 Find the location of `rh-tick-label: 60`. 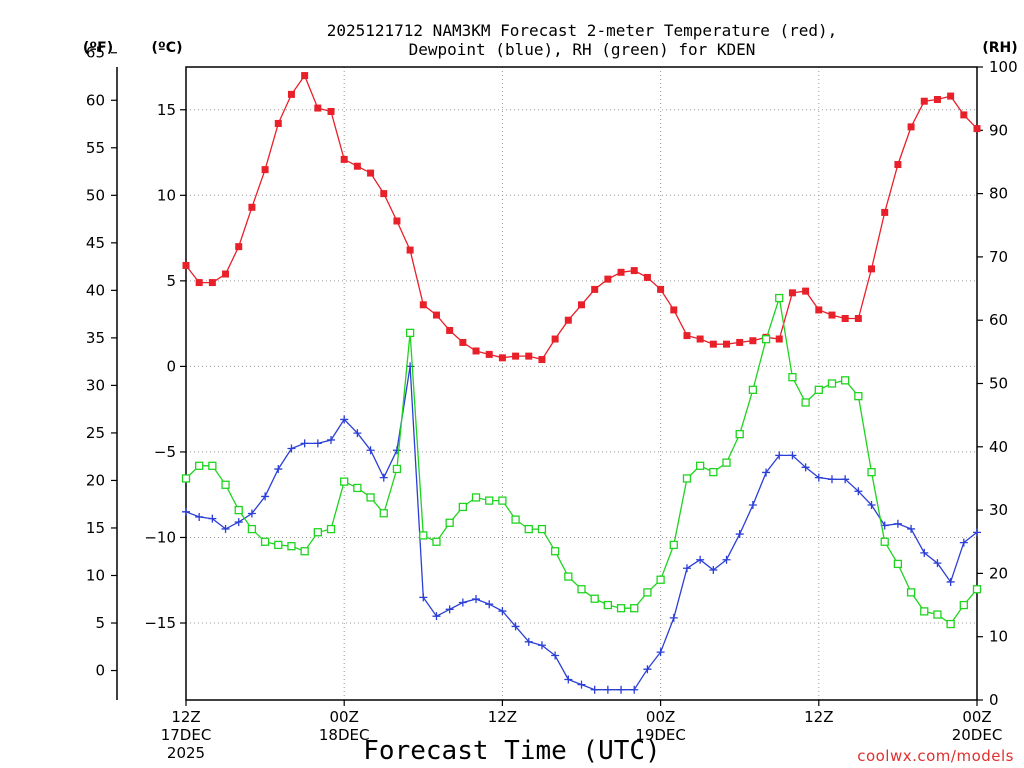

rh-tick-label: 60 is located at coordinates (998, 320).